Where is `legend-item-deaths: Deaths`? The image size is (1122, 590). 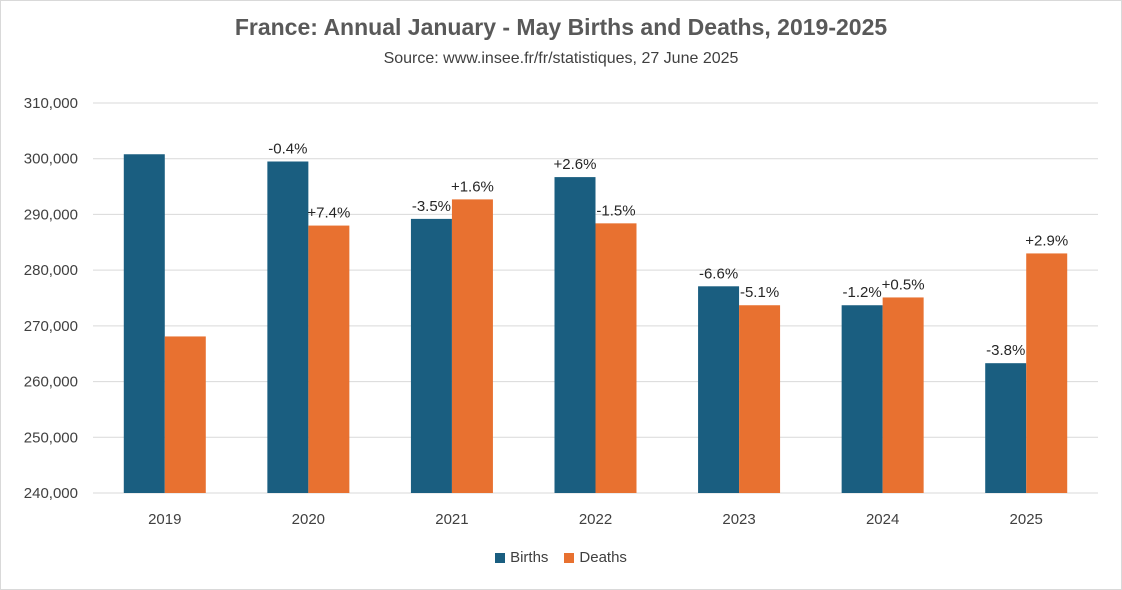
legend-item-deaths: Deaths is located at coordinates (595, 557).